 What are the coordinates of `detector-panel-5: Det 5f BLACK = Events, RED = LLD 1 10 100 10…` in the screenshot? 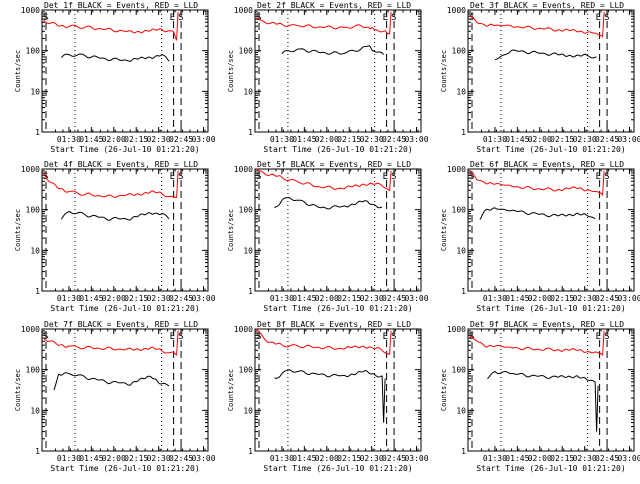 It's located at (328, 236).